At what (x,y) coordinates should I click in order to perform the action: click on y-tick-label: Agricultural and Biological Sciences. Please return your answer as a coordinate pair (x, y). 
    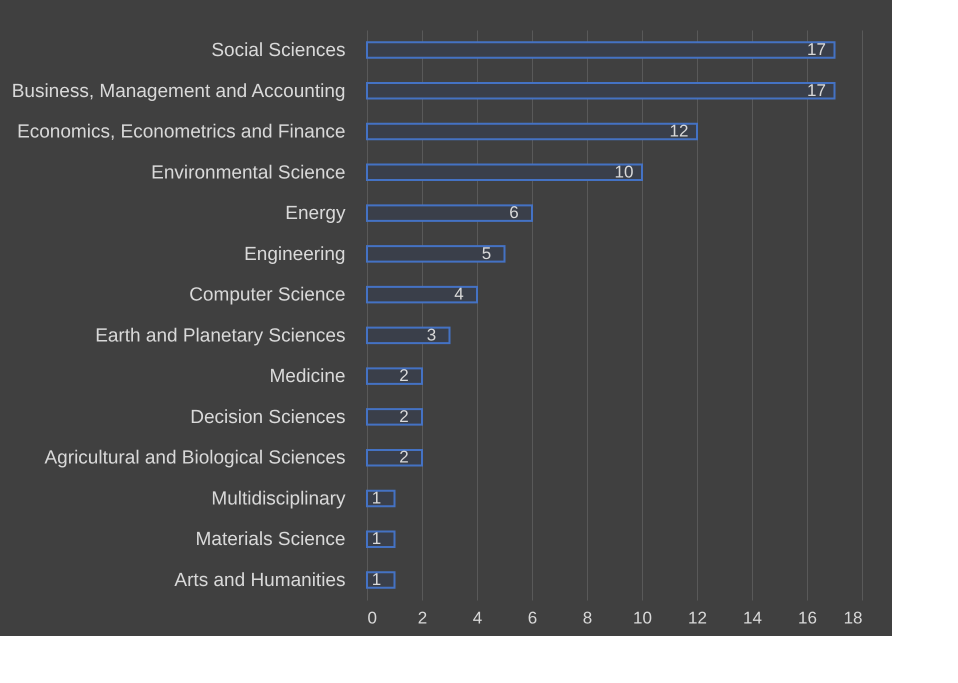
    Looking at the image, I should click on (195, 458).